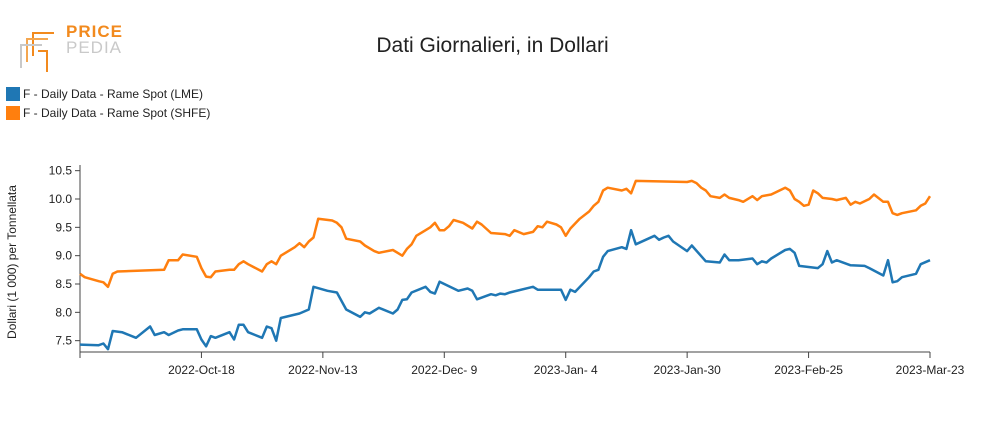 The image size is (985, 430). What do you see at coordinates (930, 370) in the screenshot?
I see `x-tick-label: 2023-Mar-23` at bounding box center [930, 370].